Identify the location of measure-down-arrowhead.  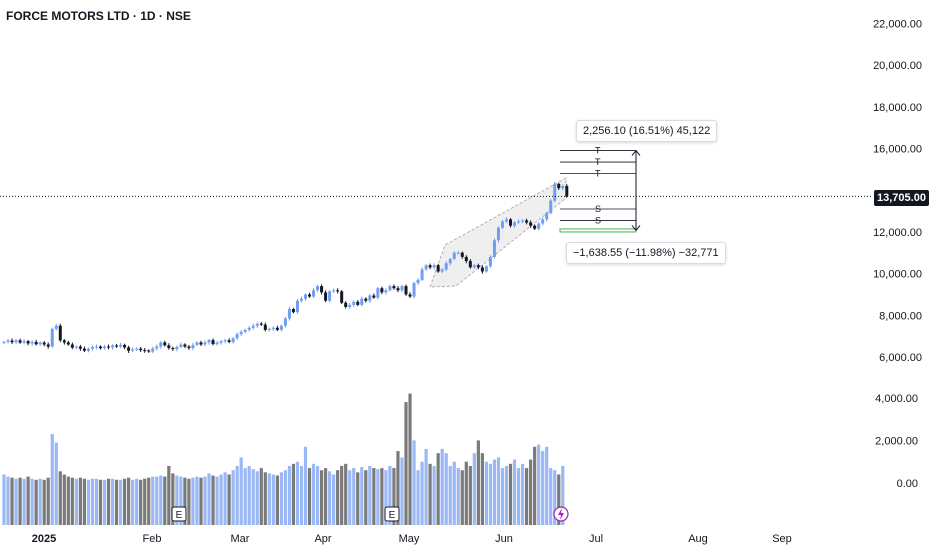
(636, 228).